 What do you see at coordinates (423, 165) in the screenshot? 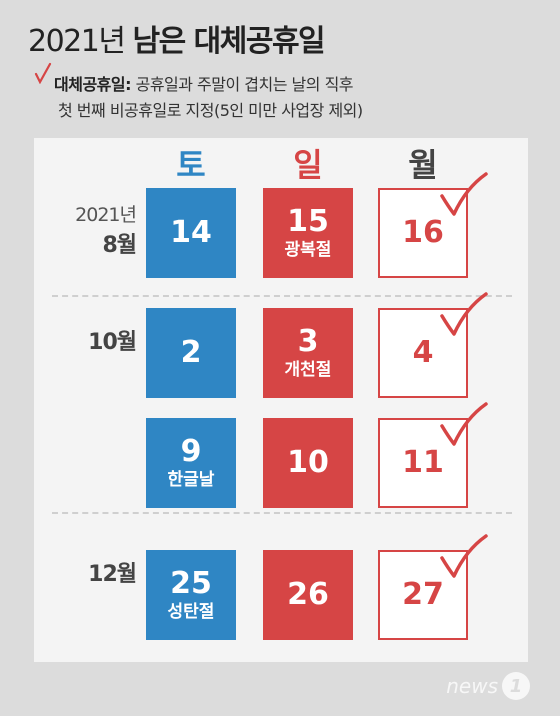
I see `header-monday: 월` at bounding box center [423, 165].